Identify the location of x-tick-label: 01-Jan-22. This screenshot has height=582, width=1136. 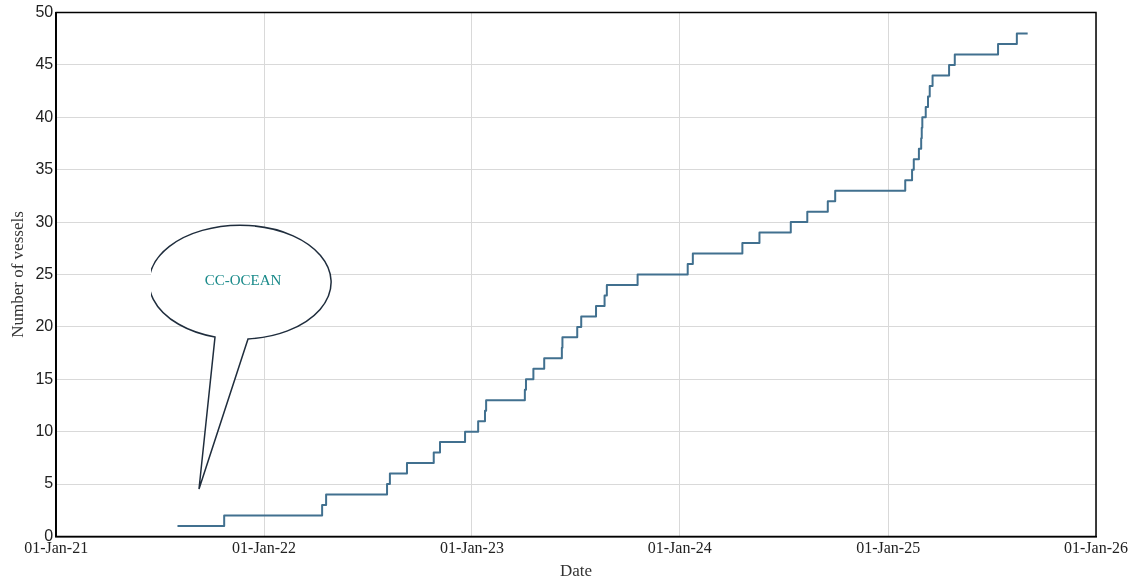
(264, 548).